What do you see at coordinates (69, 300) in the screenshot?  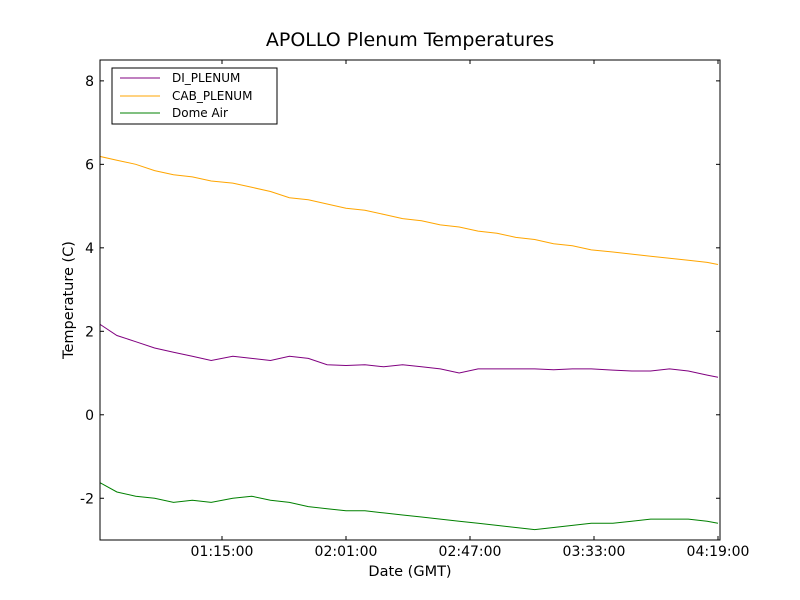 I see `y-axis-label: Temperature (C)` at bounding box center [69, 300].